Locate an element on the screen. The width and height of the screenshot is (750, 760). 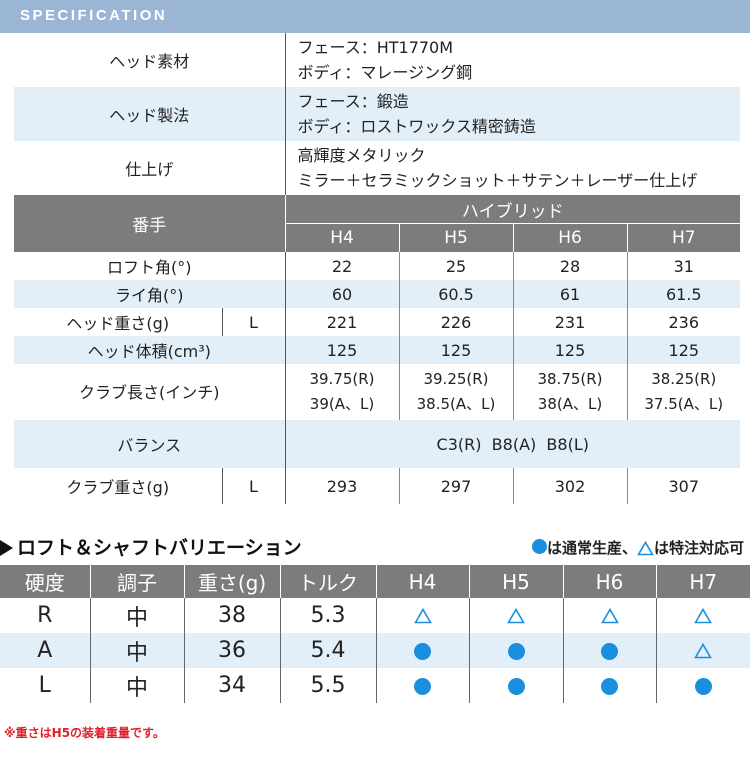
head-weight-label: ヘッド重さ(g) is located at coordinates (118, 322).